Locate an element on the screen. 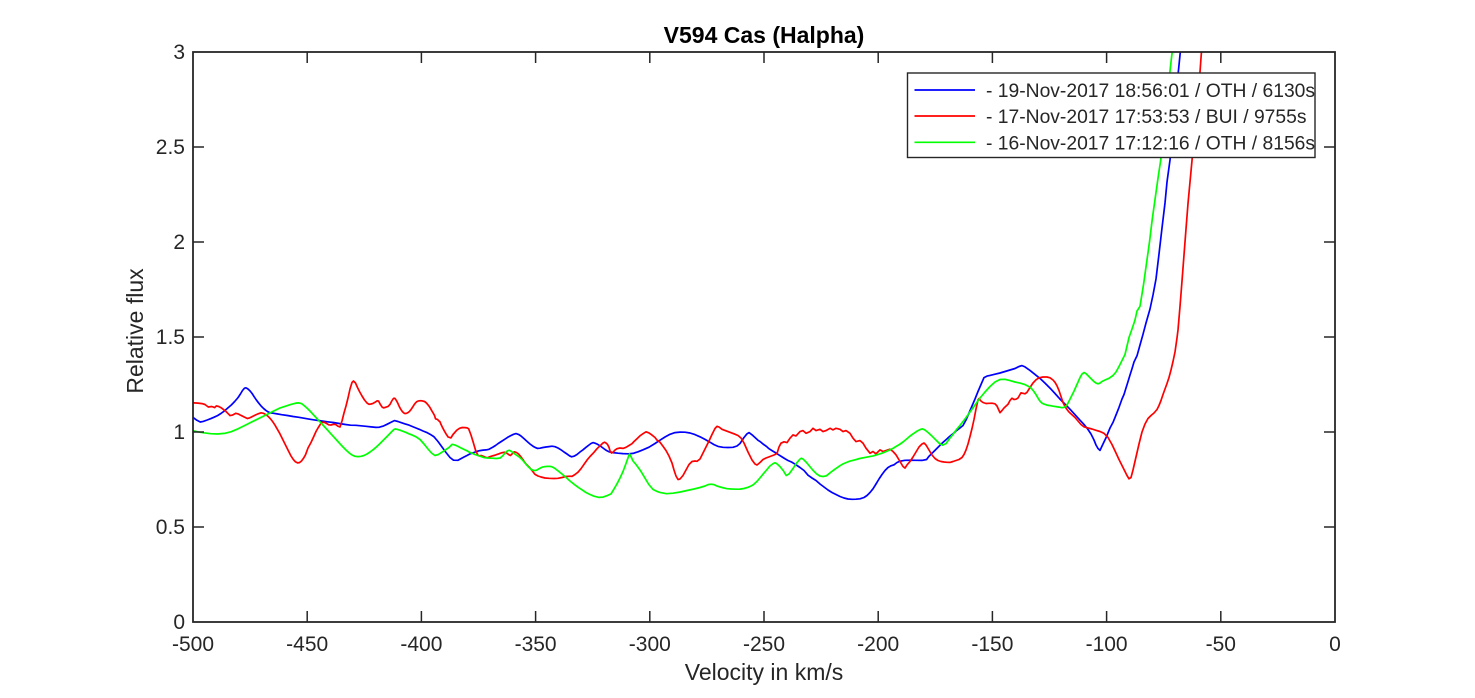  svg-text: -500 is located at coordinates (193, 644).